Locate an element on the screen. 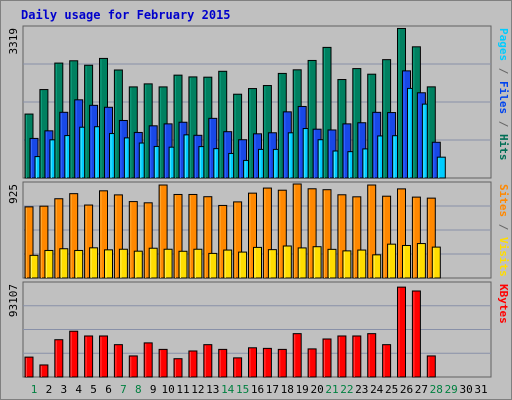 The width and height of the screenshot is (512, 400). x-tick-label-day-16: 16 is located at coordinates (257, 389).